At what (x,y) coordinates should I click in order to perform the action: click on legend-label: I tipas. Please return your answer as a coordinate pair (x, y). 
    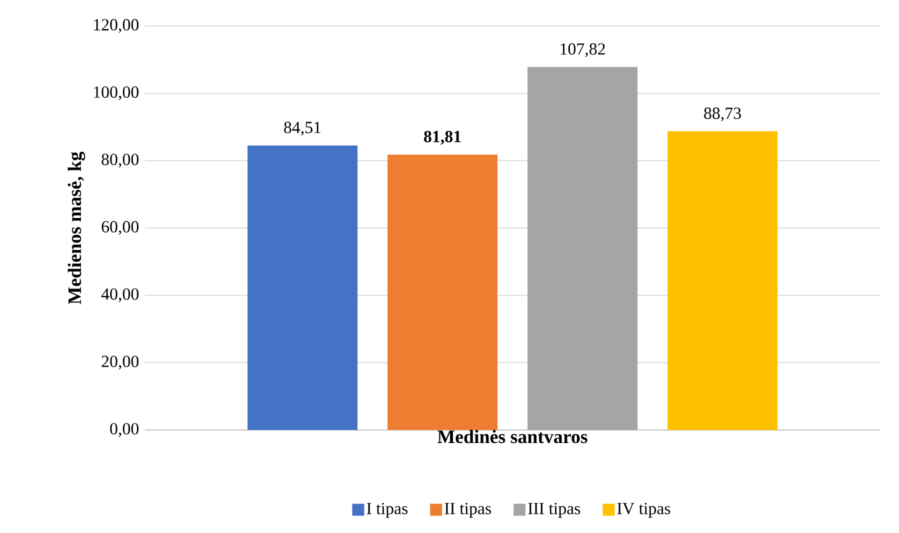
    Looking at the image, I should click on (387, 510).